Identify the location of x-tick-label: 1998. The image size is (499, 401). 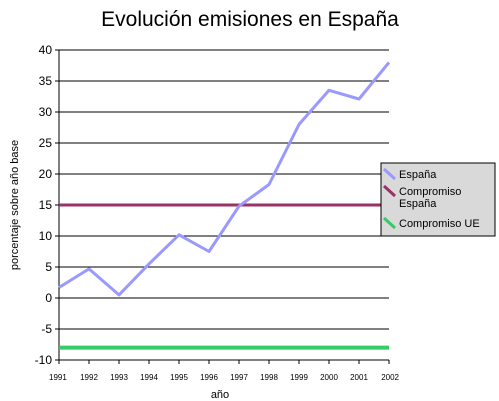
(269, 377).